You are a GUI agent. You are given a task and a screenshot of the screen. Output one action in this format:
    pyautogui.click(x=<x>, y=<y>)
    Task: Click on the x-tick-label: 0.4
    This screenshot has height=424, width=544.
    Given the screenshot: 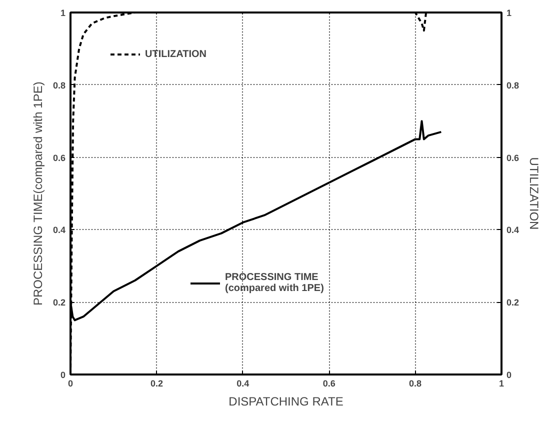 What is the action you would take?
    pyautogui.click(x=243, y=383)
    